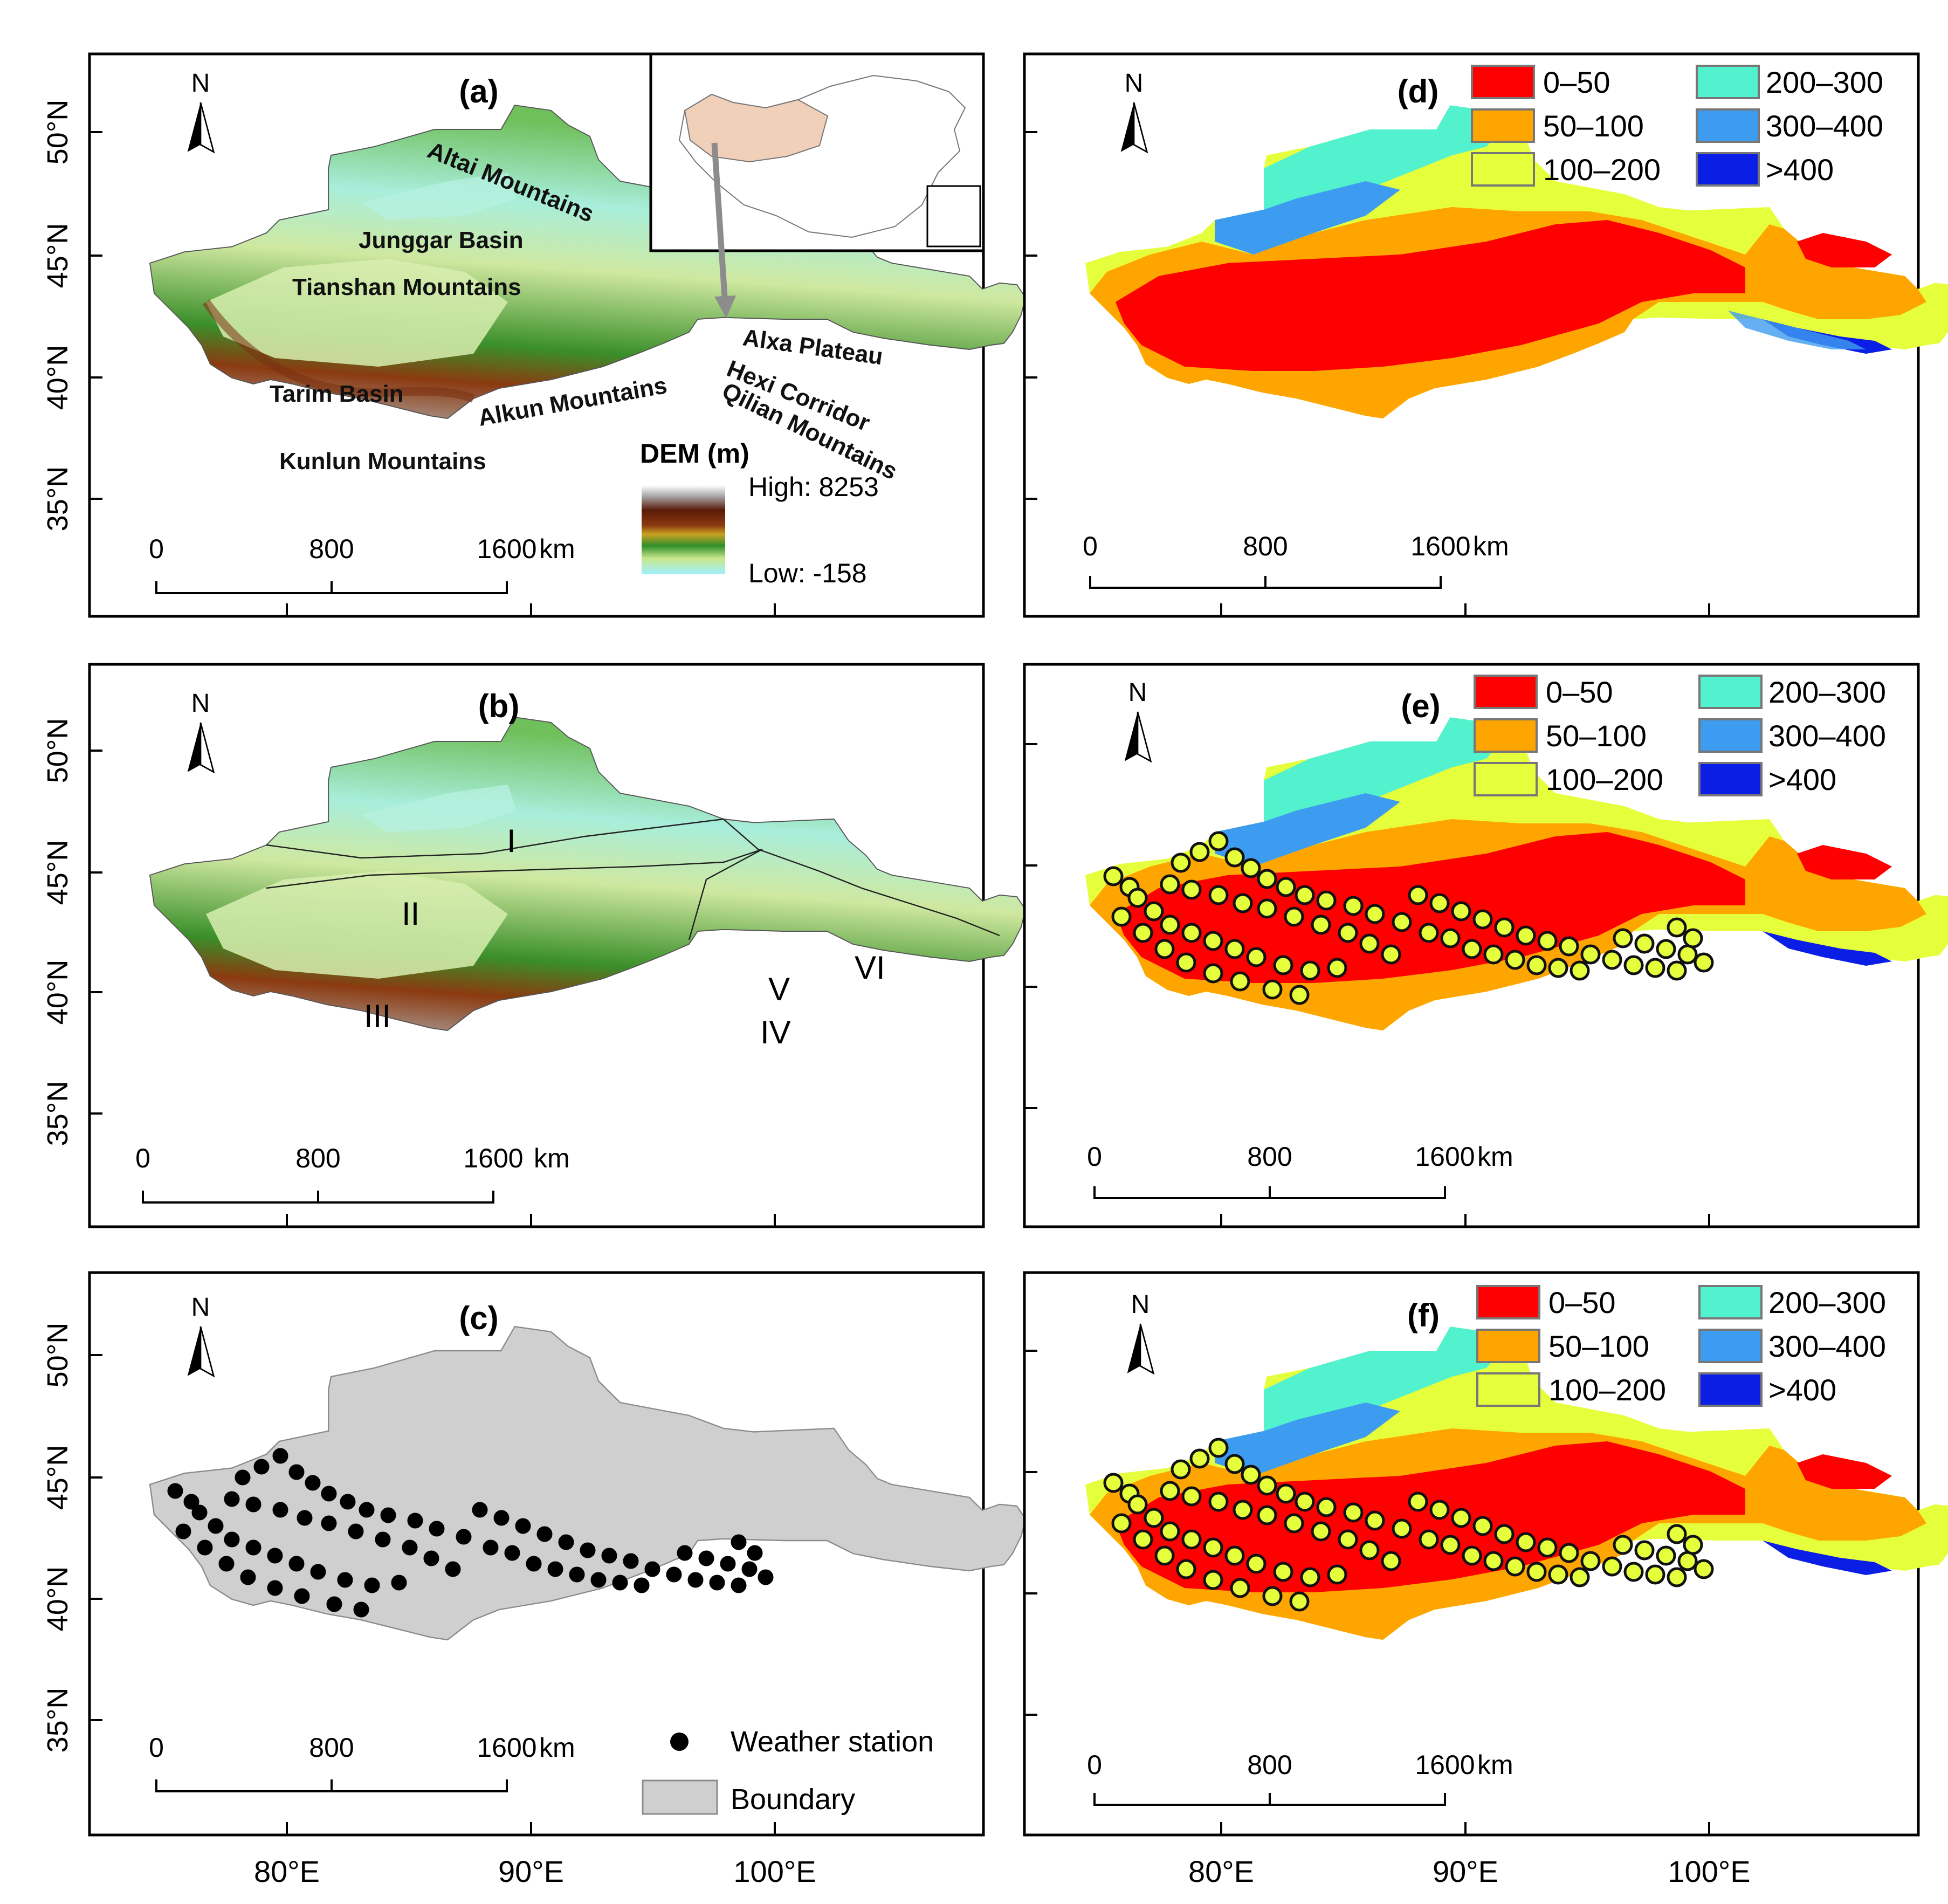 The height and width of the screenshot is (1904, 1948). I want to click on place-tarim: Tarim Basin, so click(337, 394).